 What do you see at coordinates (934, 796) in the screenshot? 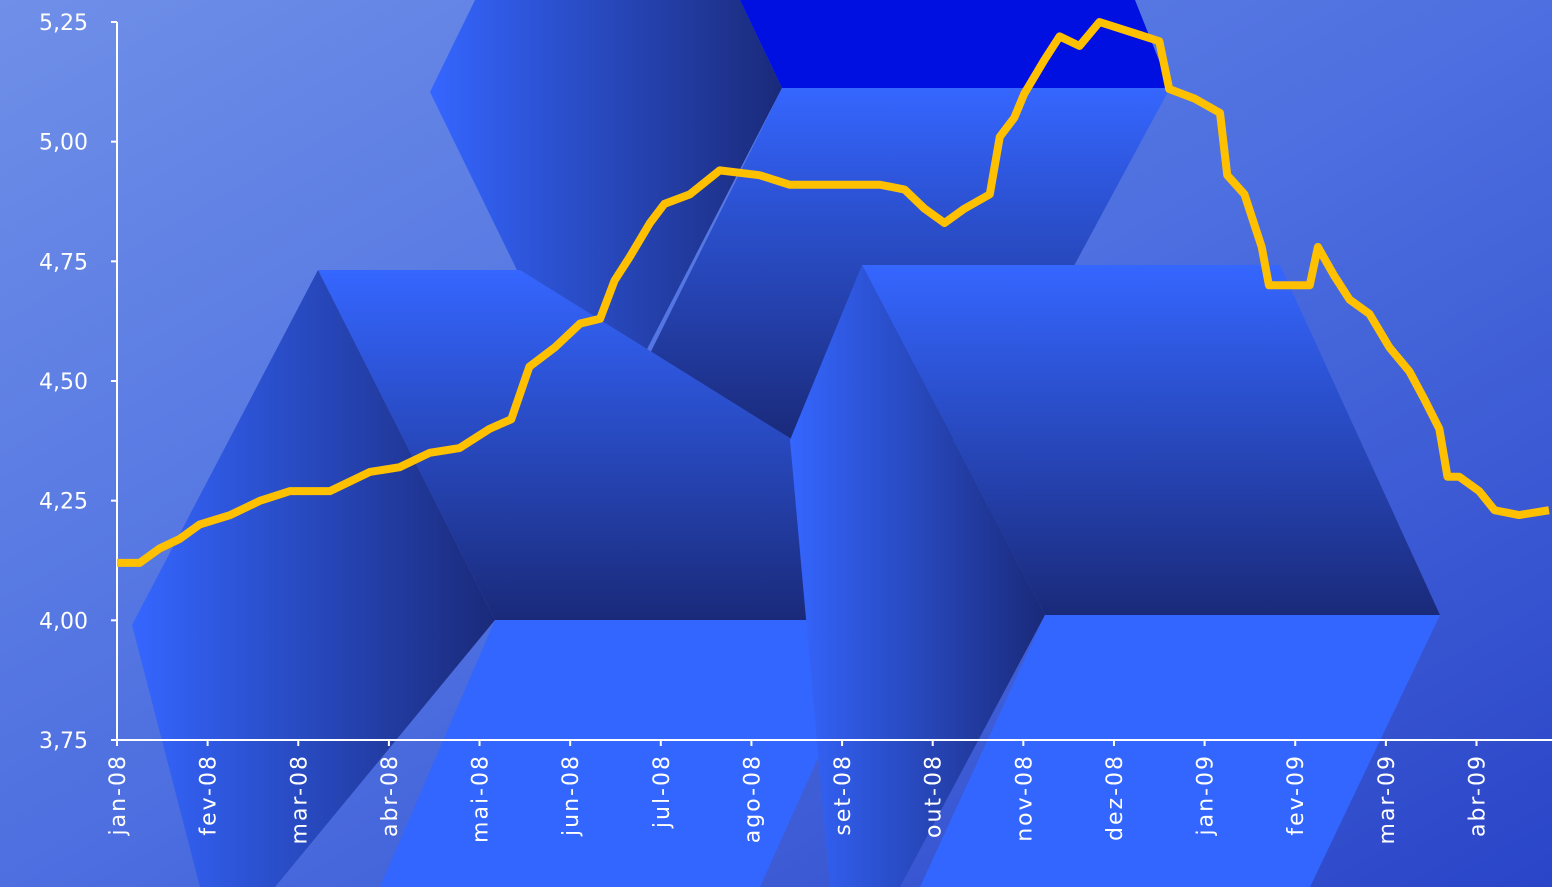
I see `x-tick-label: out-08` at bounding box center [934, 796].